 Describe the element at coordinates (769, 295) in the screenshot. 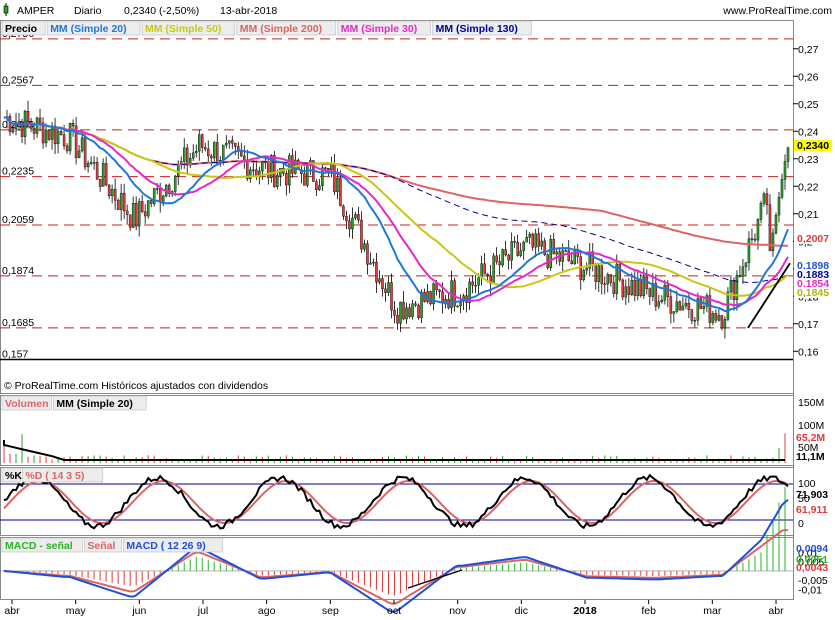

I see `trend-line` at that location.